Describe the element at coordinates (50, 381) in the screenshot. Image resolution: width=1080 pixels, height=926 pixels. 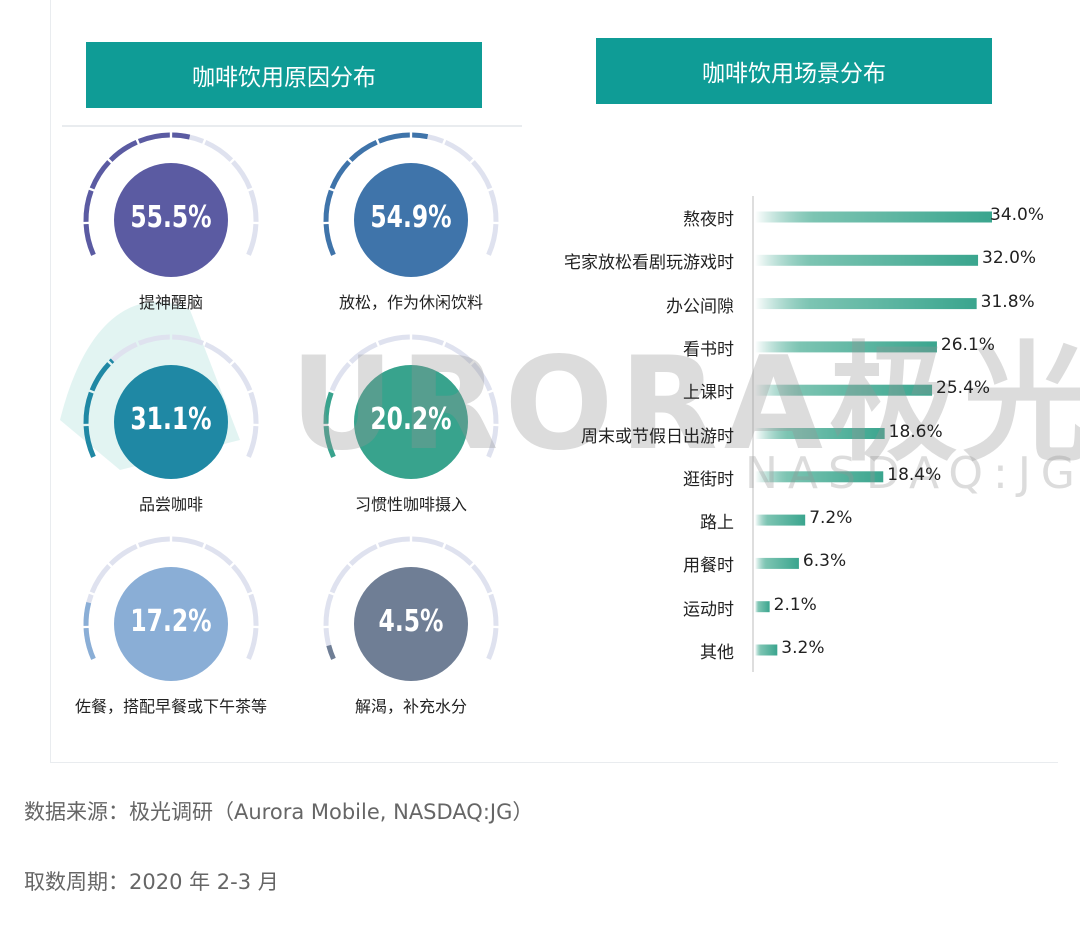
I see `panel-border-left` at that location.